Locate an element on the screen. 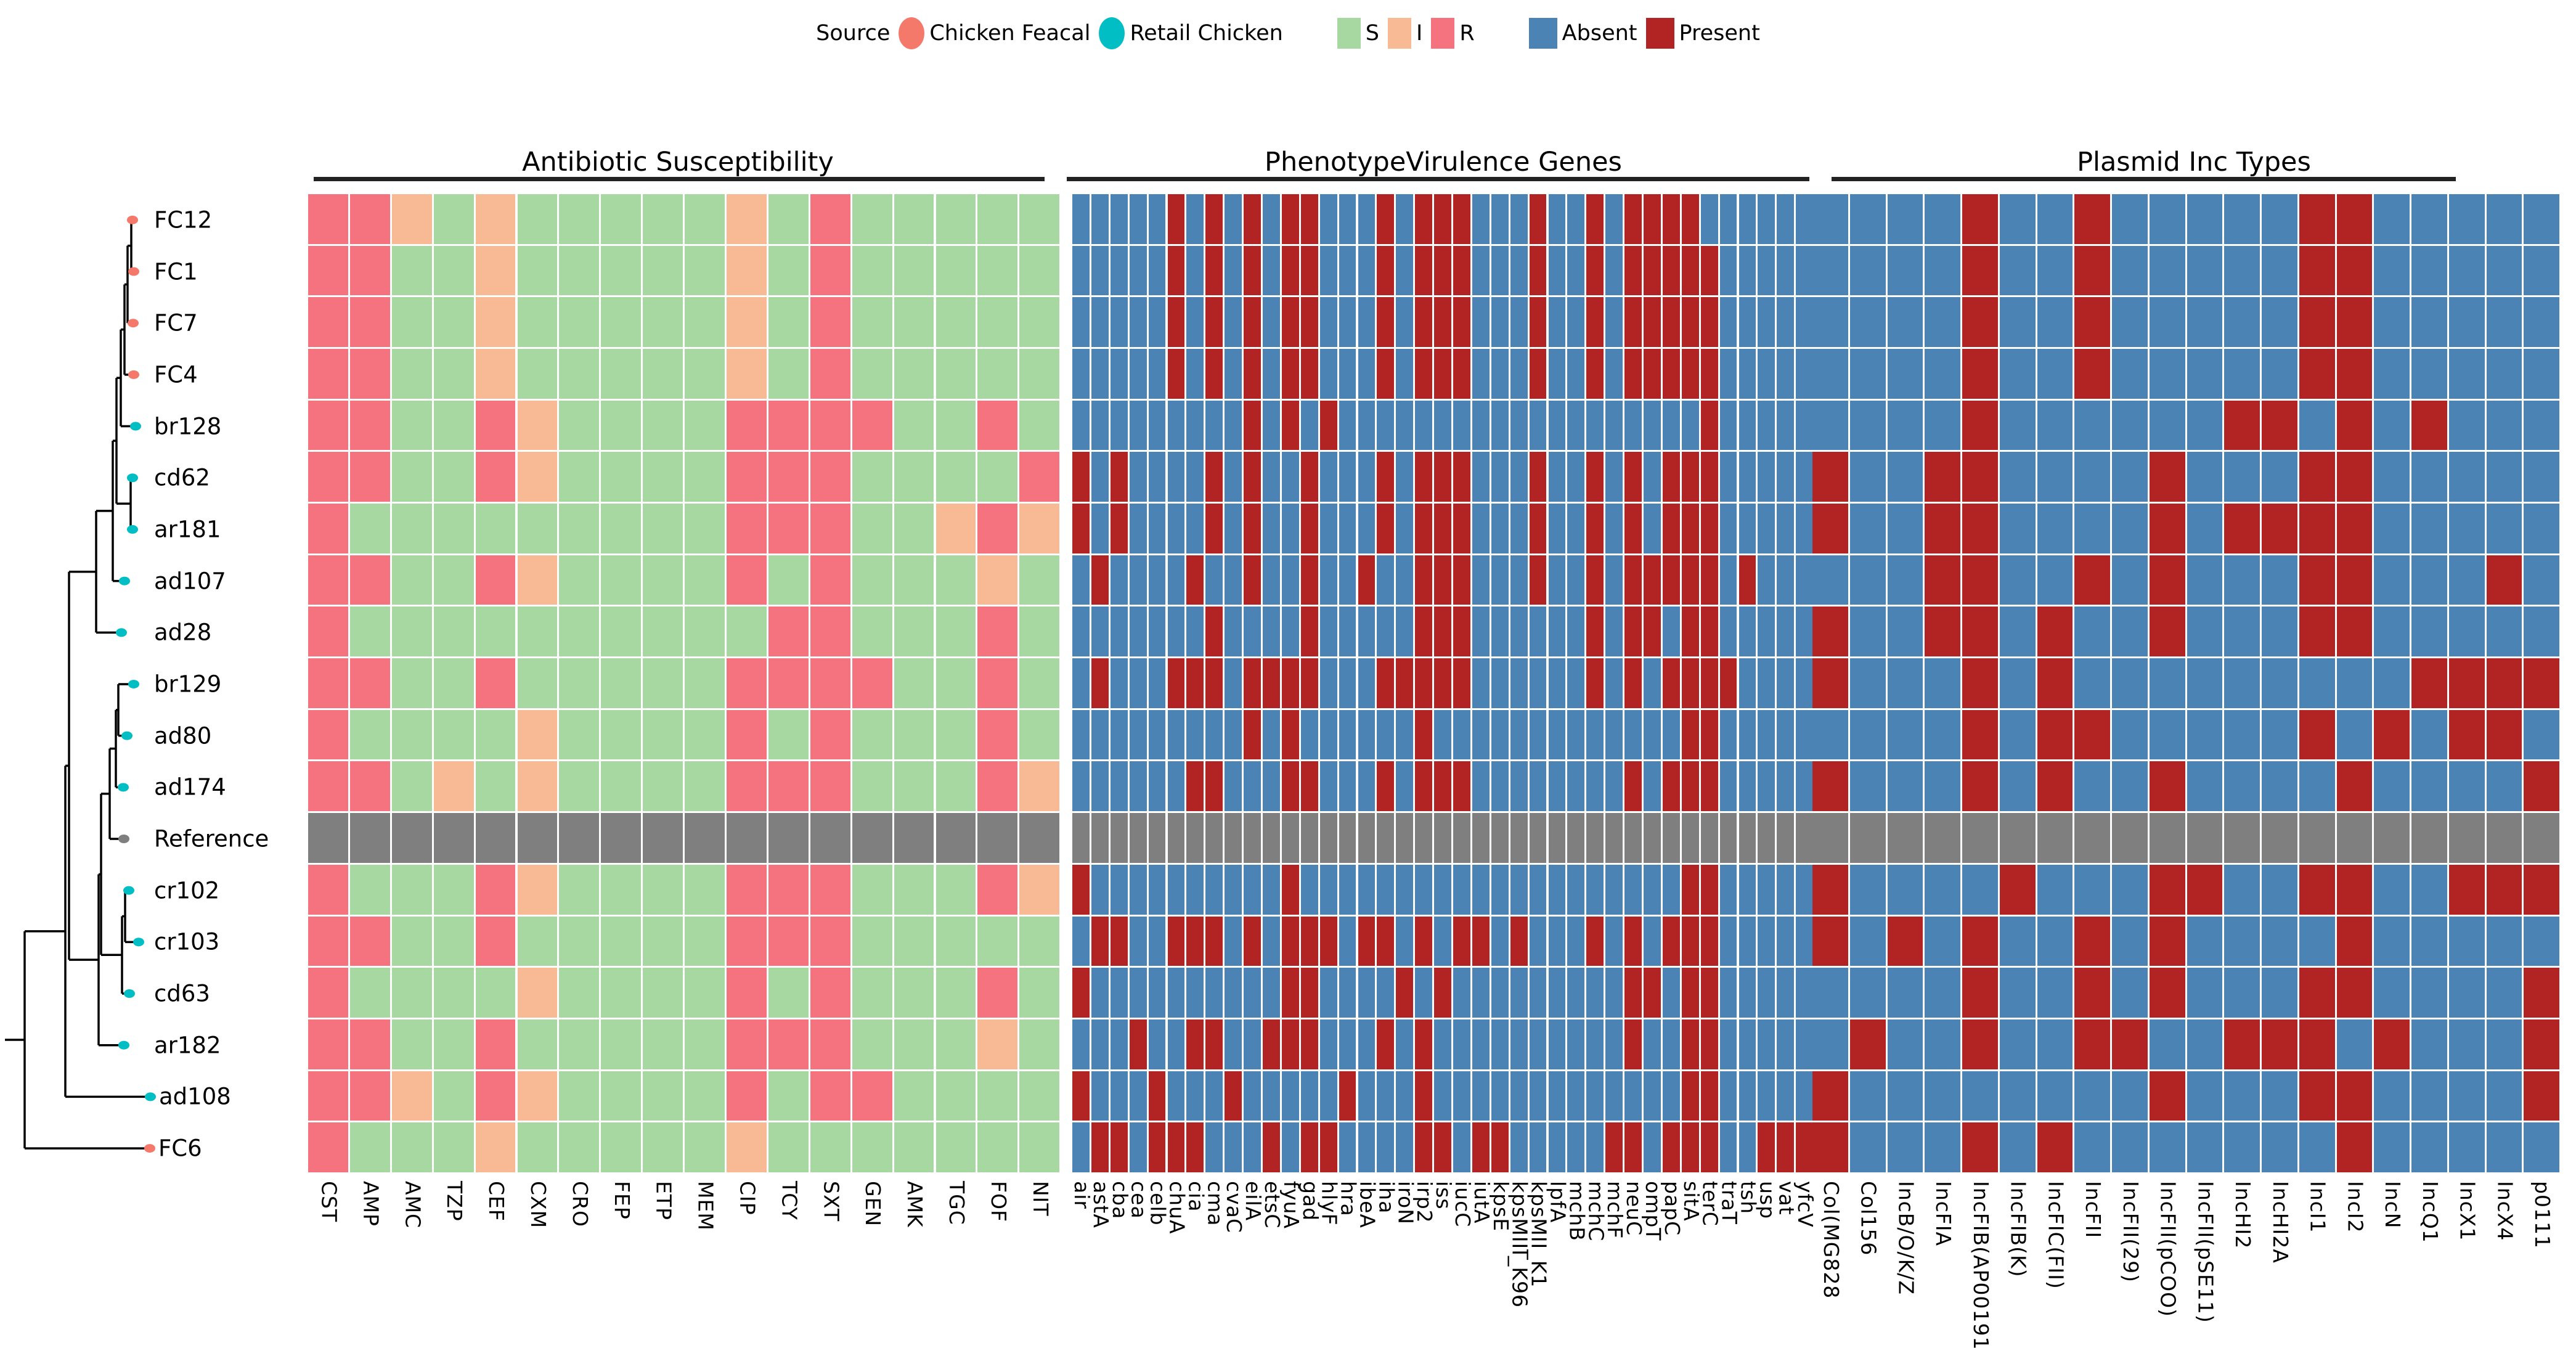 The height and width of the screenshot is (1348, 2576). cell-ad80-TGC is located at coordinates (956, 735).